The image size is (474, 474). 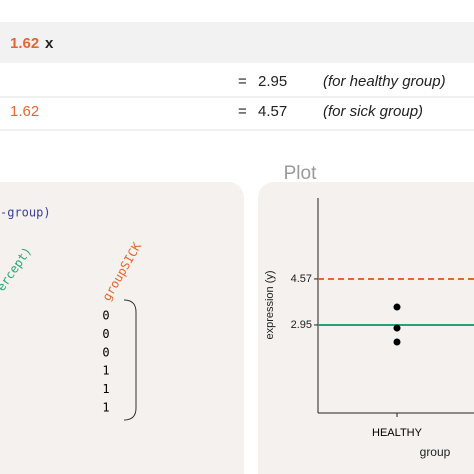 I want to click on variable: x, so click(x=49, y=43).